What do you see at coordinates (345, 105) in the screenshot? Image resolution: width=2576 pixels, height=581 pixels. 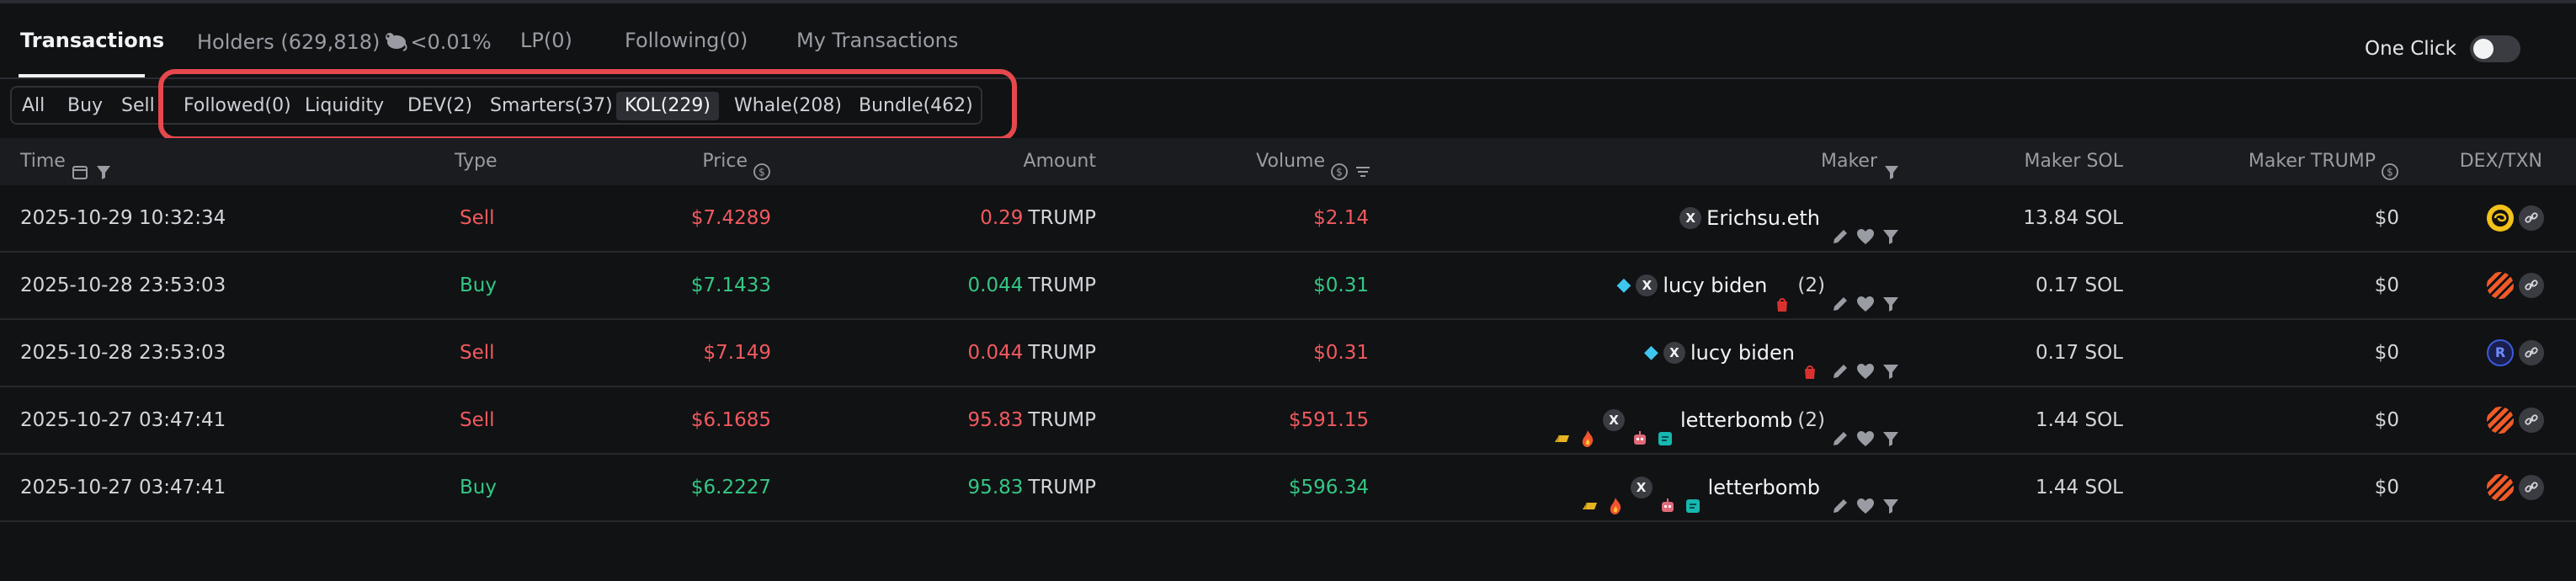 I see `filter-liquidity: Liquidity` at bounding box center [345, 105].